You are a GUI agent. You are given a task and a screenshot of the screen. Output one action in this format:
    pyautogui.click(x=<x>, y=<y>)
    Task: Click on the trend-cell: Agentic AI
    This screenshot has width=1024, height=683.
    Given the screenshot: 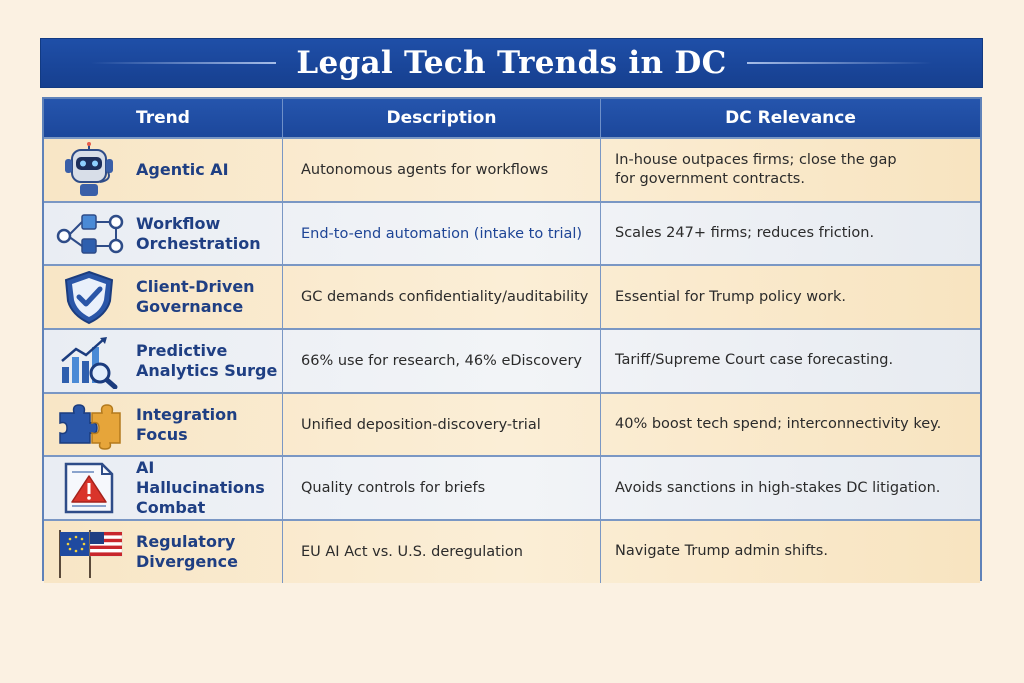 What is the action you would take?
    pyautogui.click(x=163, y=170)
    